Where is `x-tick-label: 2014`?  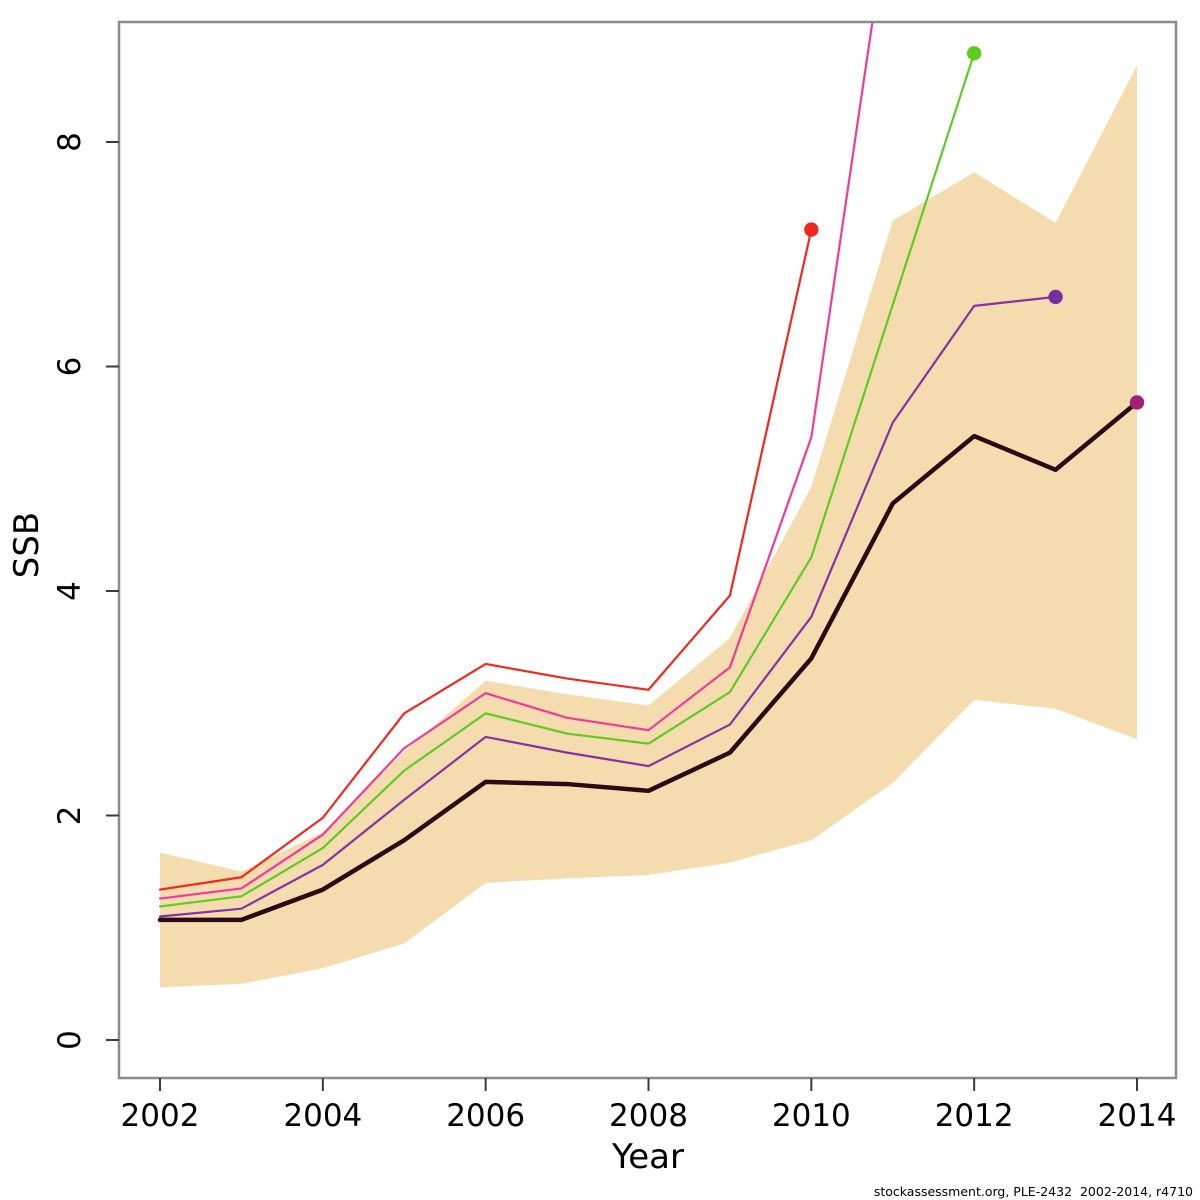 x-tick-label: 2014 is located at coordinates (1137, 1116).